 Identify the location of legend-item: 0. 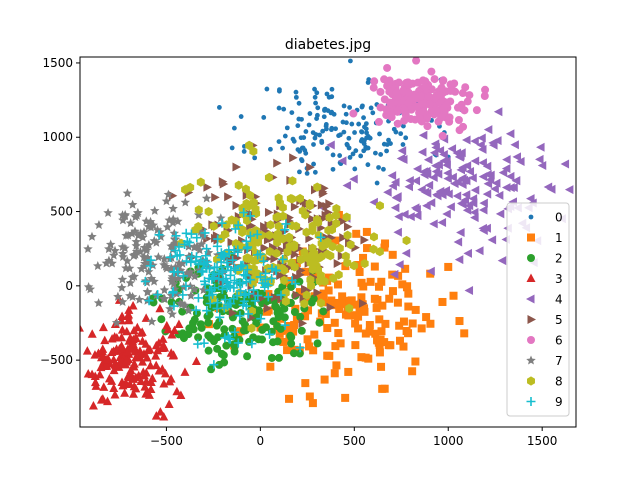
(545, 218).